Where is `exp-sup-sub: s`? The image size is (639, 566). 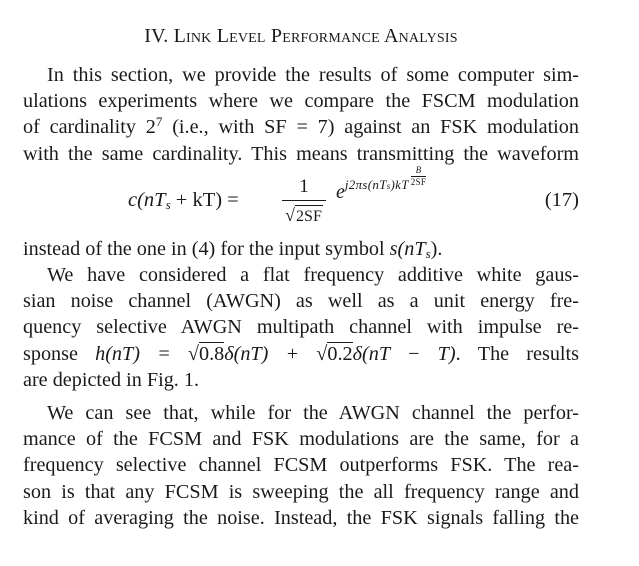 exp-sup-sub: s is located at coordinates (388, 186).